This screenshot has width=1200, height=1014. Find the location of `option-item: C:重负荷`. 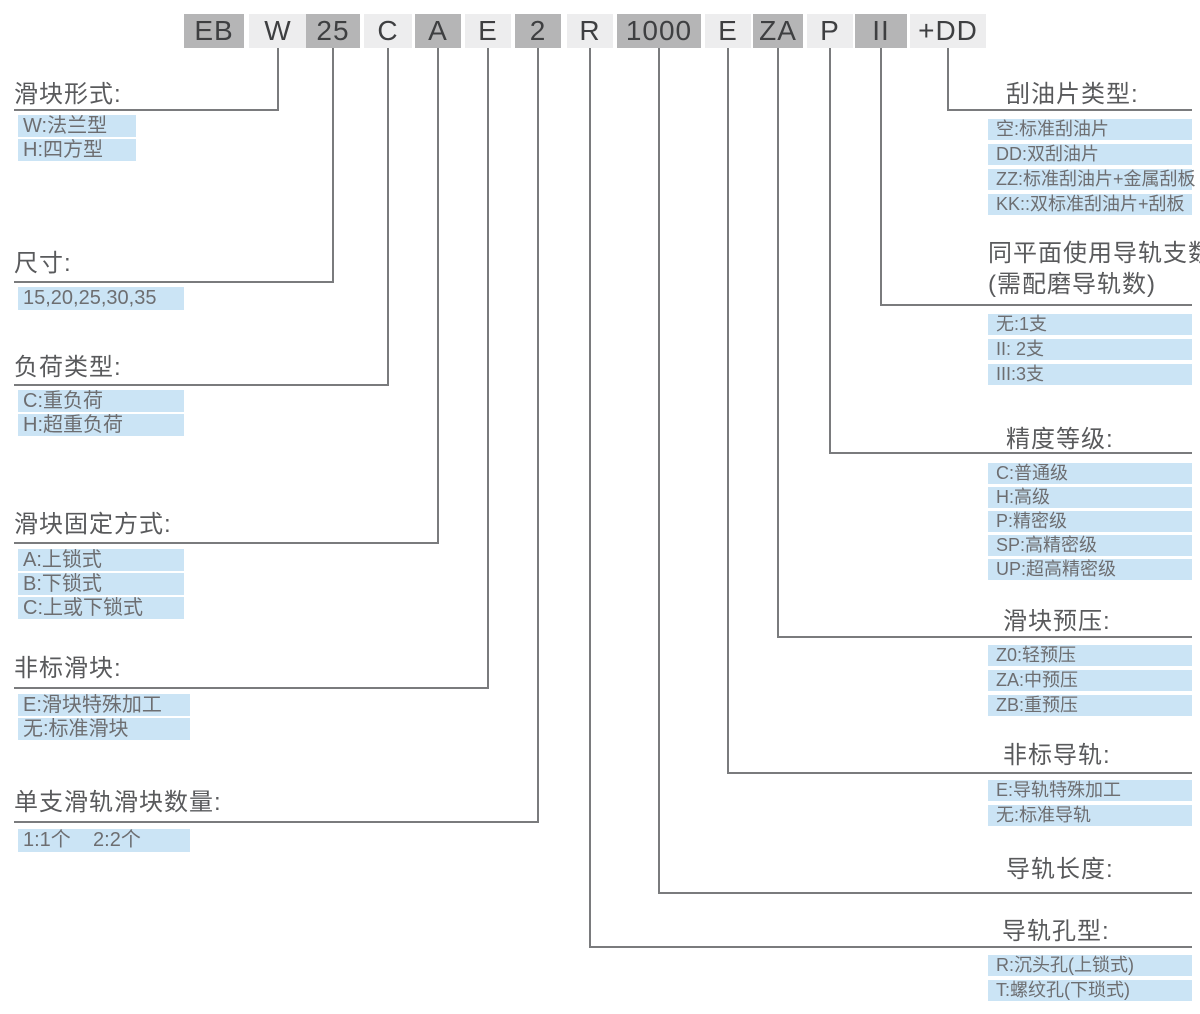

option-item: C:重负荷 is located at coordinates (101, 401).